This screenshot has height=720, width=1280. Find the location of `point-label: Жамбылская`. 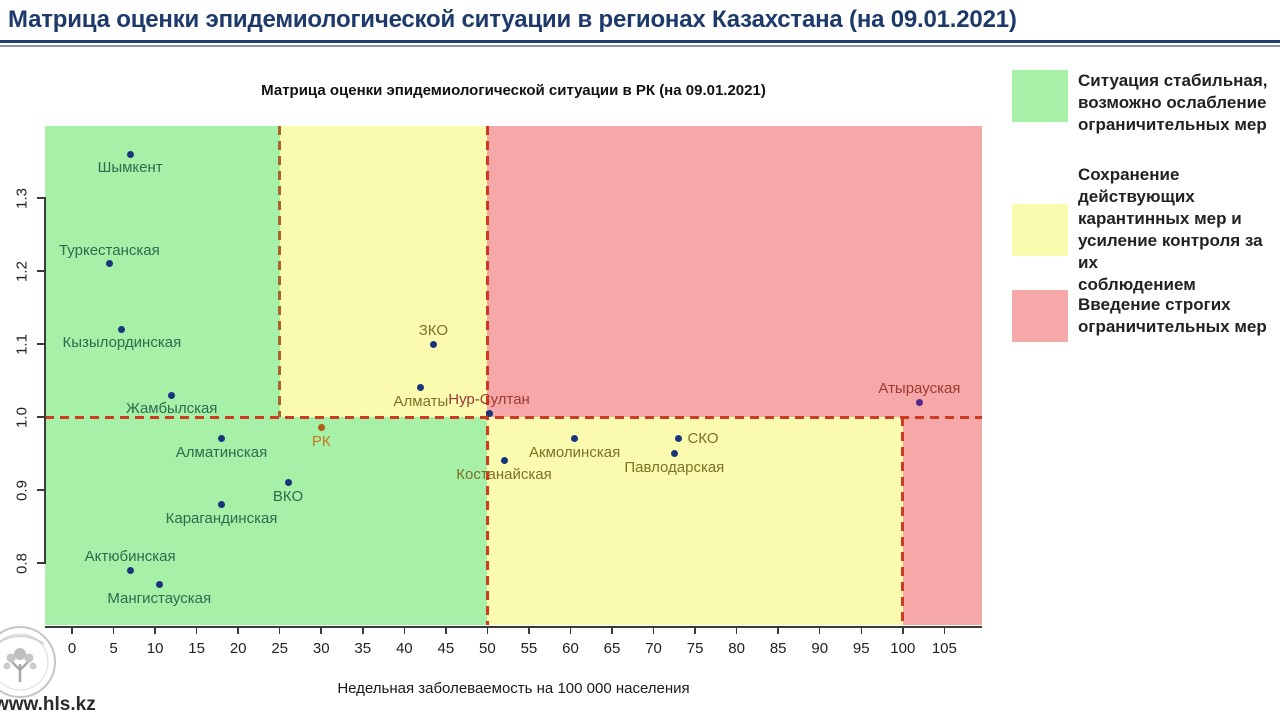

point-label: Жамбылская is located at coordinates (171, 409).